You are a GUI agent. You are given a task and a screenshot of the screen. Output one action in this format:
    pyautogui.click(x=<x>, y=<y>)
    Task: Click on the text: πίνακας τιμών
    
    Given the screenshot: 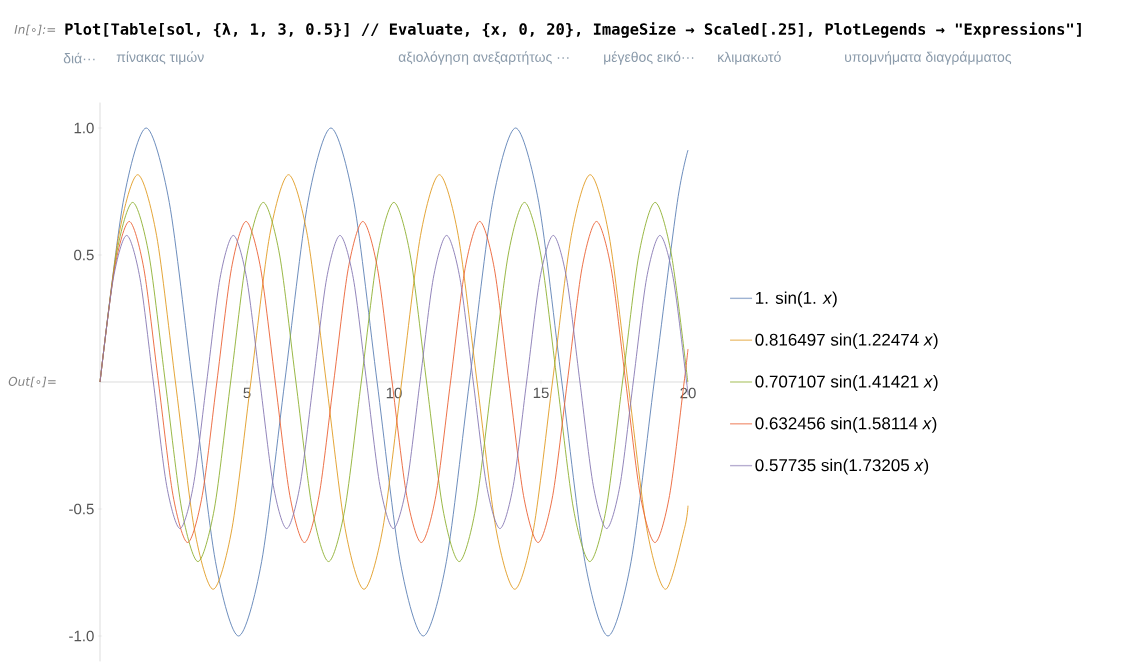 What is the action you would take?
    pyautogui.click(x=160, y=58)
    